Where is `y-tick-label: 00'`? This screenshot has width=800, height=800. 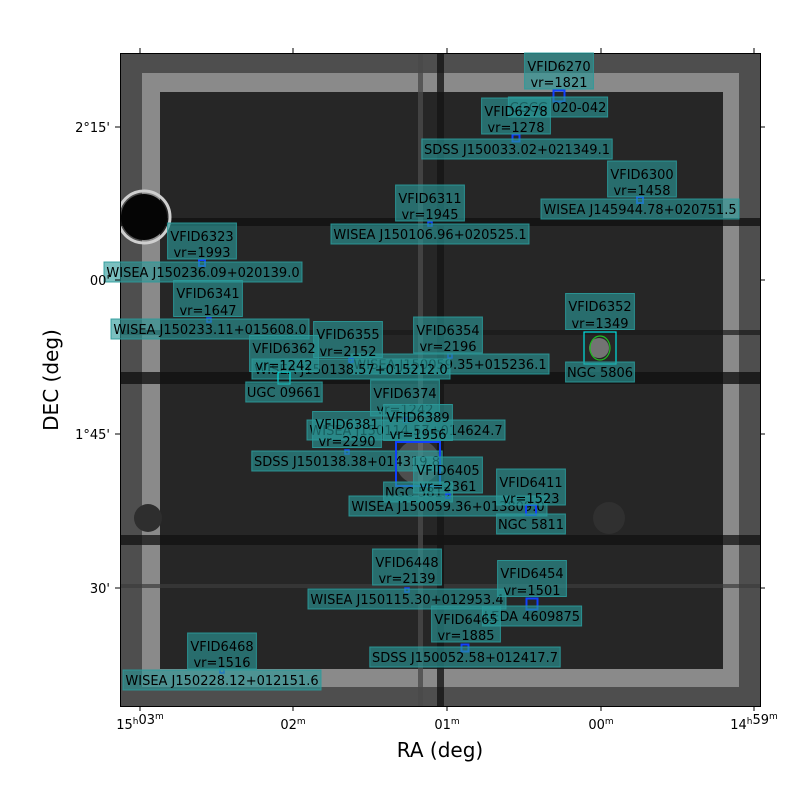 y-tick-label: 00' is located at coordinates (100, 281).